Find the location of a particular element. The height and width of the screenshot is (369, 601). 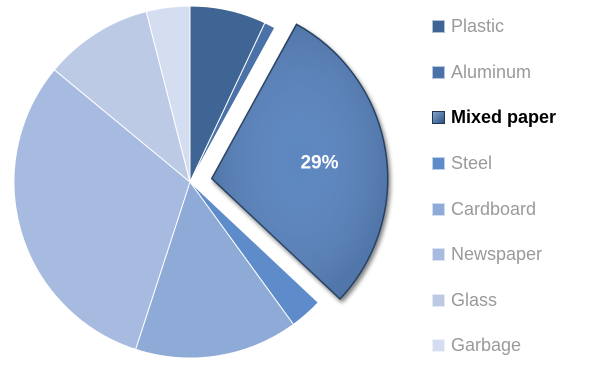

legend-item-steel: Steel is located at coordinates (494, 164).